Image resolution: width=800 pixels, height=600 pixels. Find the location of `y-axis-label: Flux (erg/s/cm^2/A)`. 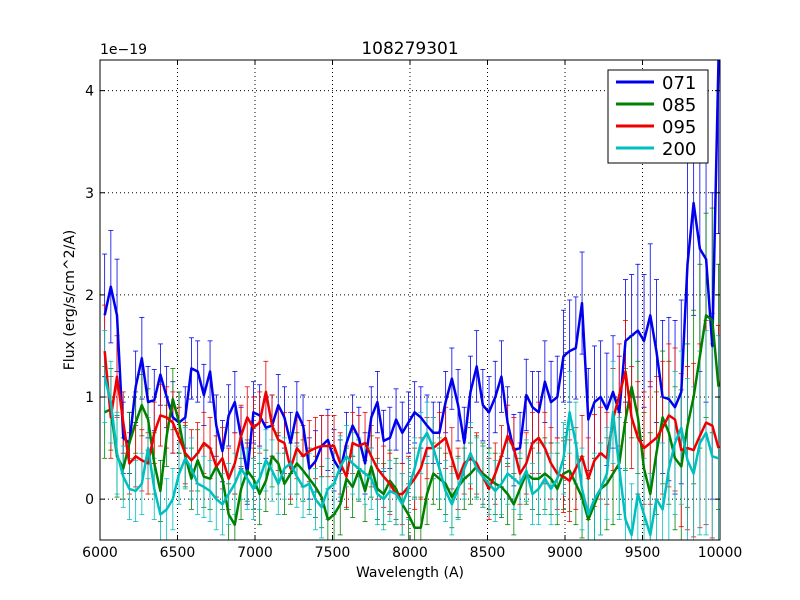

y-axis-label: Flux (erg/s/cm^2/A) is located at coordinates (70, 300).